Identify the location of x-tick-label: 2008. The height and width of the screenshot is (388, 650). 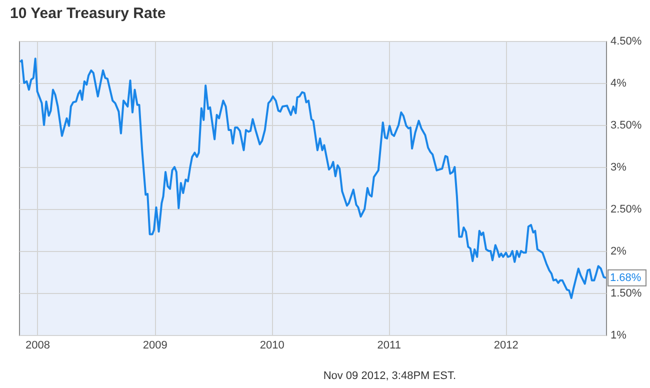
(38, 346).